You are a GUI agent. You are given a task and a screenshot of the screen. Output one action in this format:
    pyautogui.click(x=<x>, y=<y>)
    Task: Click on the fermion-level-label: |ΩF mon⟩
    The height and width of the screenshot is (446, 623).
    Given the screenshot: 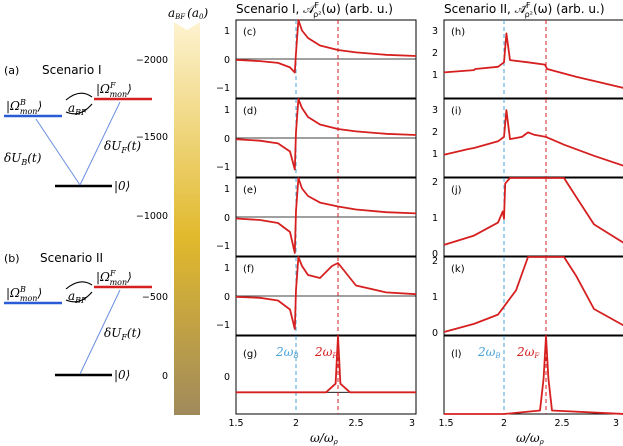 What is the action you would take?
    pyautogui.click(x=114, y=90)
    